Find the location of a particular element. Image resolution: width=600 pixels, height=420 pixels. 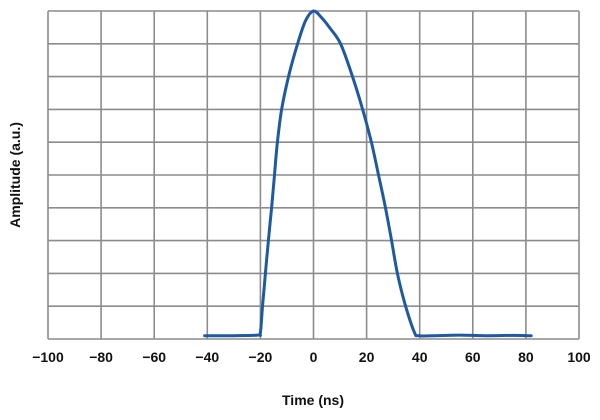

x-tick-label: 60 is located at coordinates (473, 357).